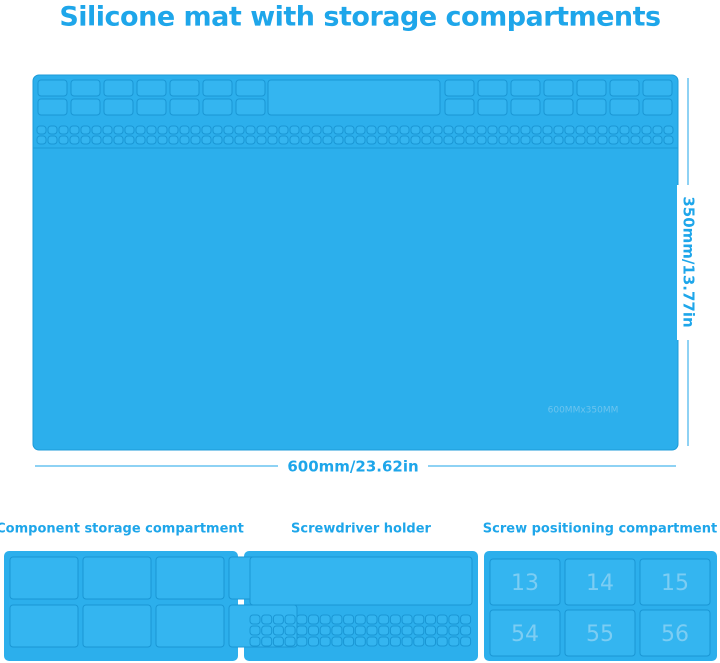 Image resolution: width=720 pixels, height=663 pixels. What do you see at coordinates (353, 466) in the screenshot?
I see `label-bg` at bounding box center [353, 466].